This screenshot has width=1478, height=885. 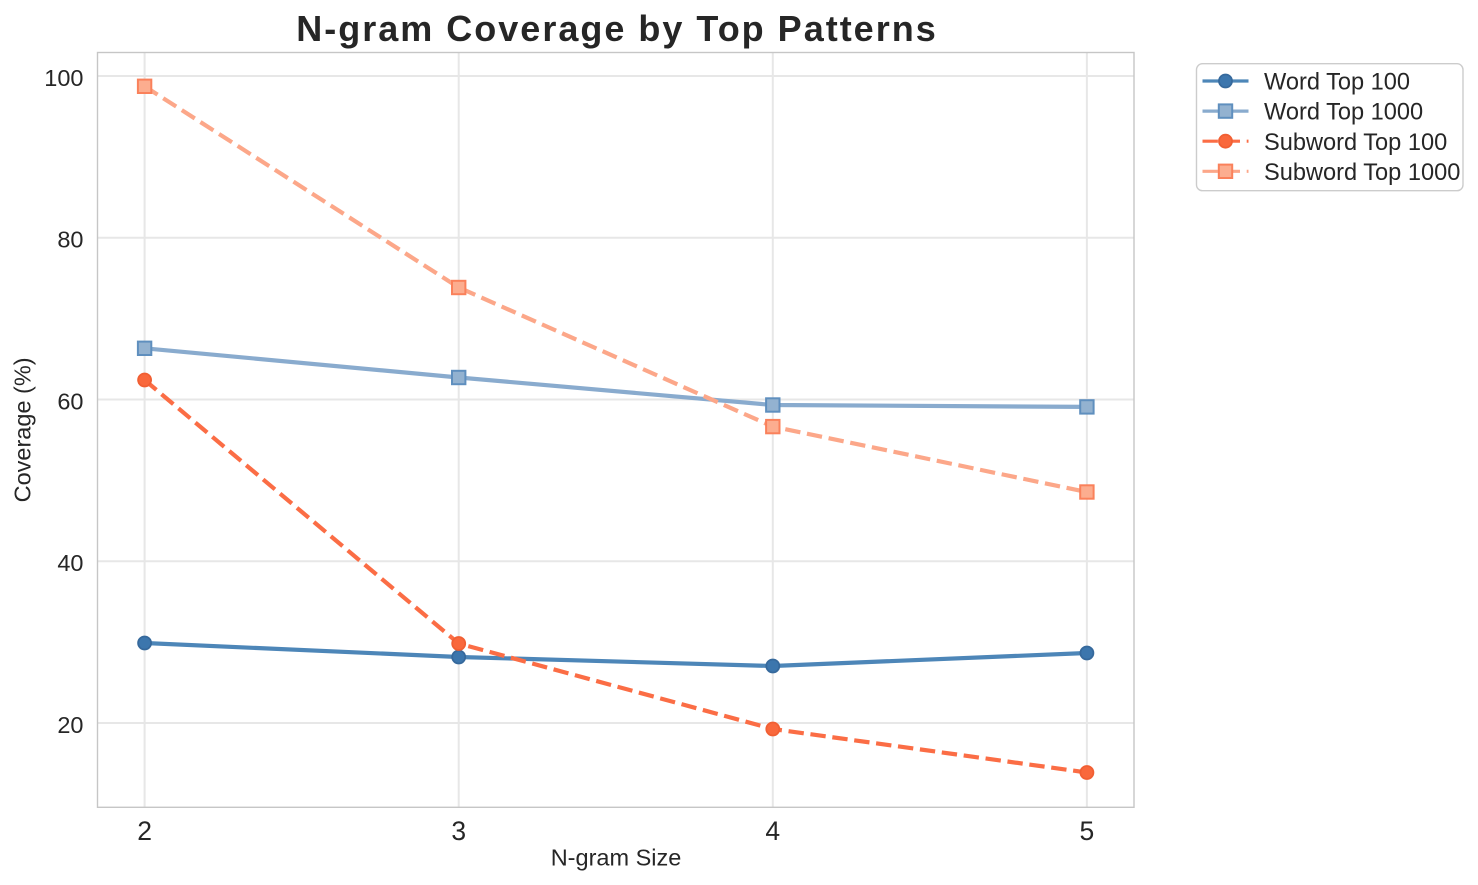 I want to click on svg-text: Coverage (%), so click(x=23, y=429).